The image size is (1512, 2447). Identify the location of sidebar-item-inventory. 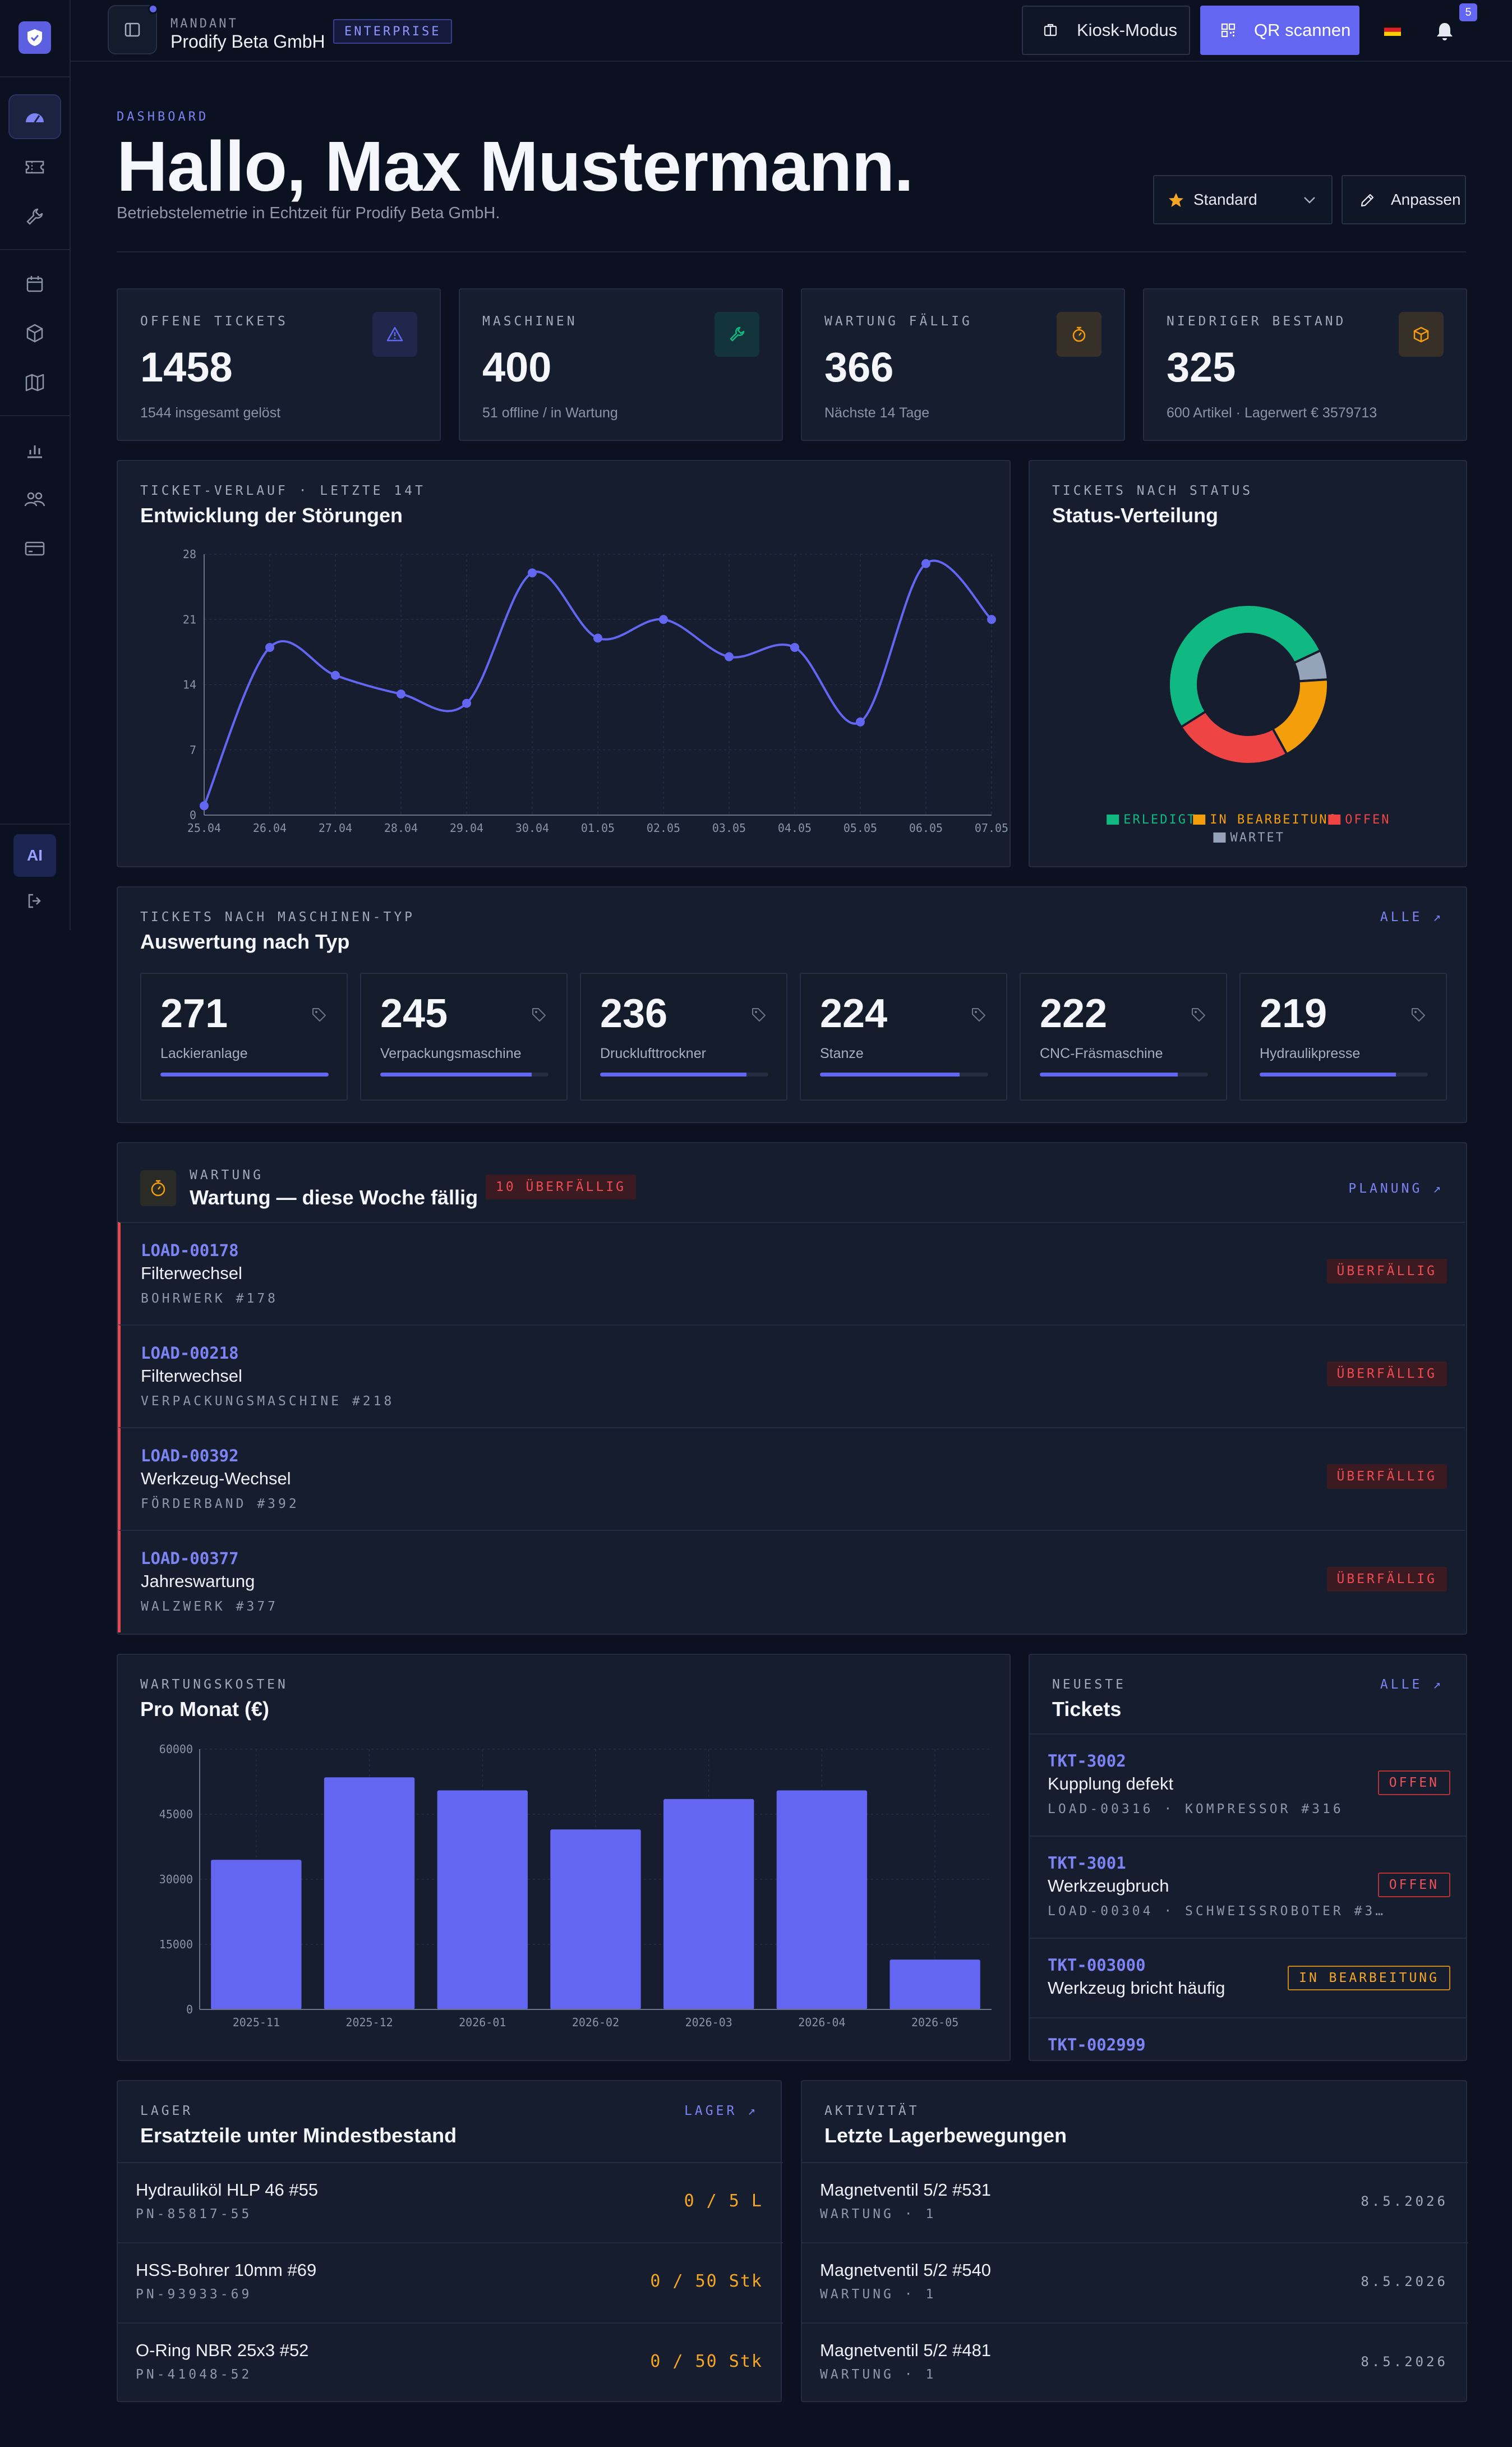
(34, 333).